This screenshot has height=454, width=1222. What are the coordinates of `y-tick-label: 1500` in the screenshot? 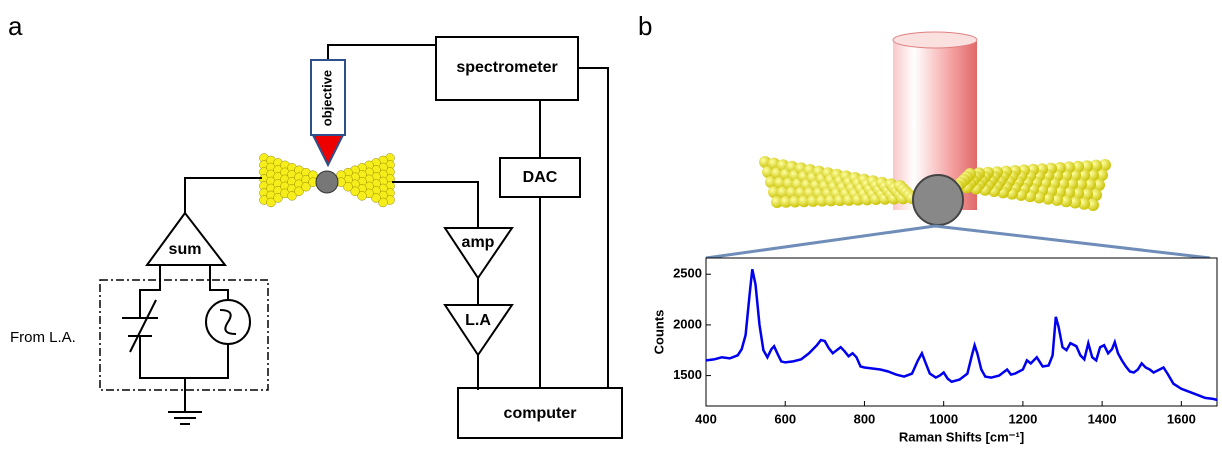 It's located at (687, 374).